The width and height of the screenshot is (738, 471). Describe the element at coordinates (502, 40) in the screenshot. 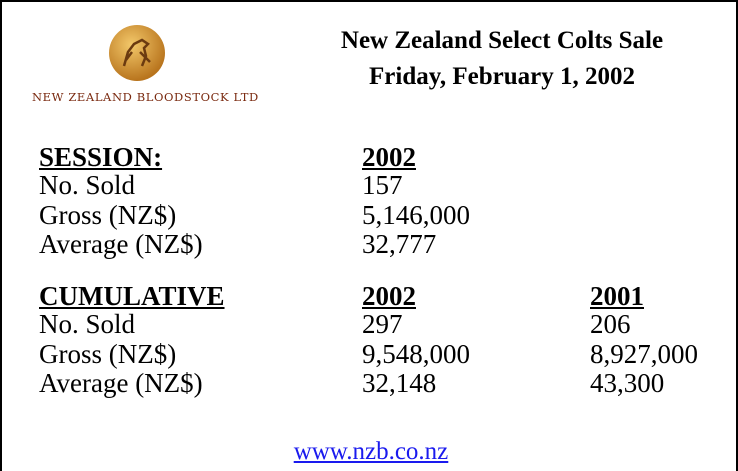

I see `title: New Zealand Select Colts Sale` at that location.